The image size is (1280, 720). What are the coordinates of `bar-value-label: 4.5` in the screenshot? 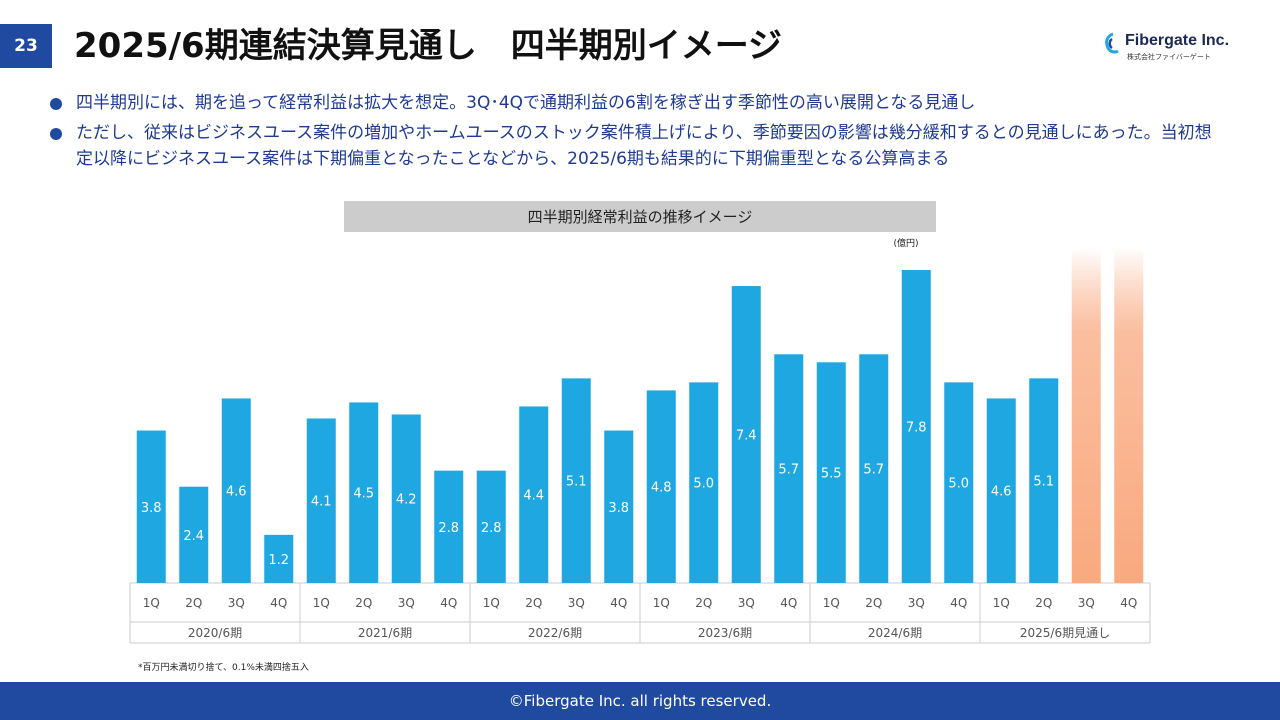 It's located at (363, 494).